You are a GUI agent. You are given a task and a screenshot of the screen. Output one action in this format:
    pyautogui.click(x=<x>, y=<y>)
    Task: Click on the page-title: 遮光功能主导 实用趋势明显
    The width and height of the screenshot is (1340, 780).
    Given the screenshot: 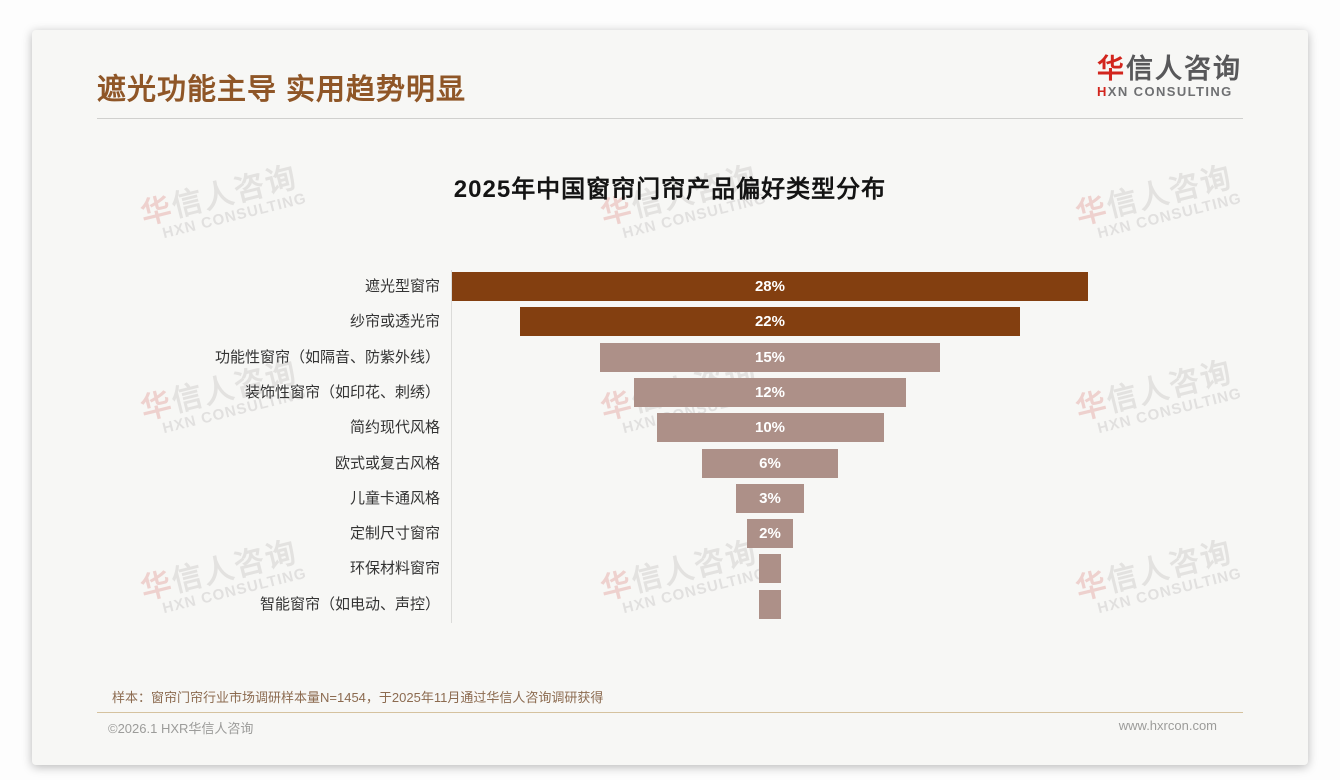 What is the action you would take?
    pyautogui.click(x=282, y=90)
    